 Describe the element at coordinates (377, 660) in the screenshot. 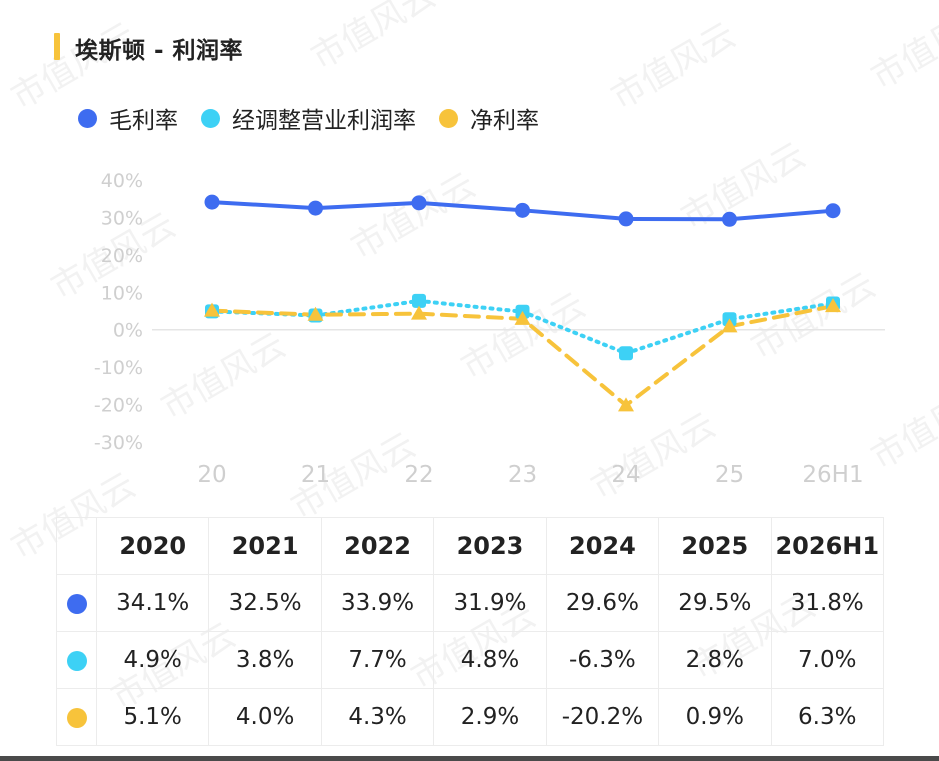

I see `table-cell: 7.7%` at that location.